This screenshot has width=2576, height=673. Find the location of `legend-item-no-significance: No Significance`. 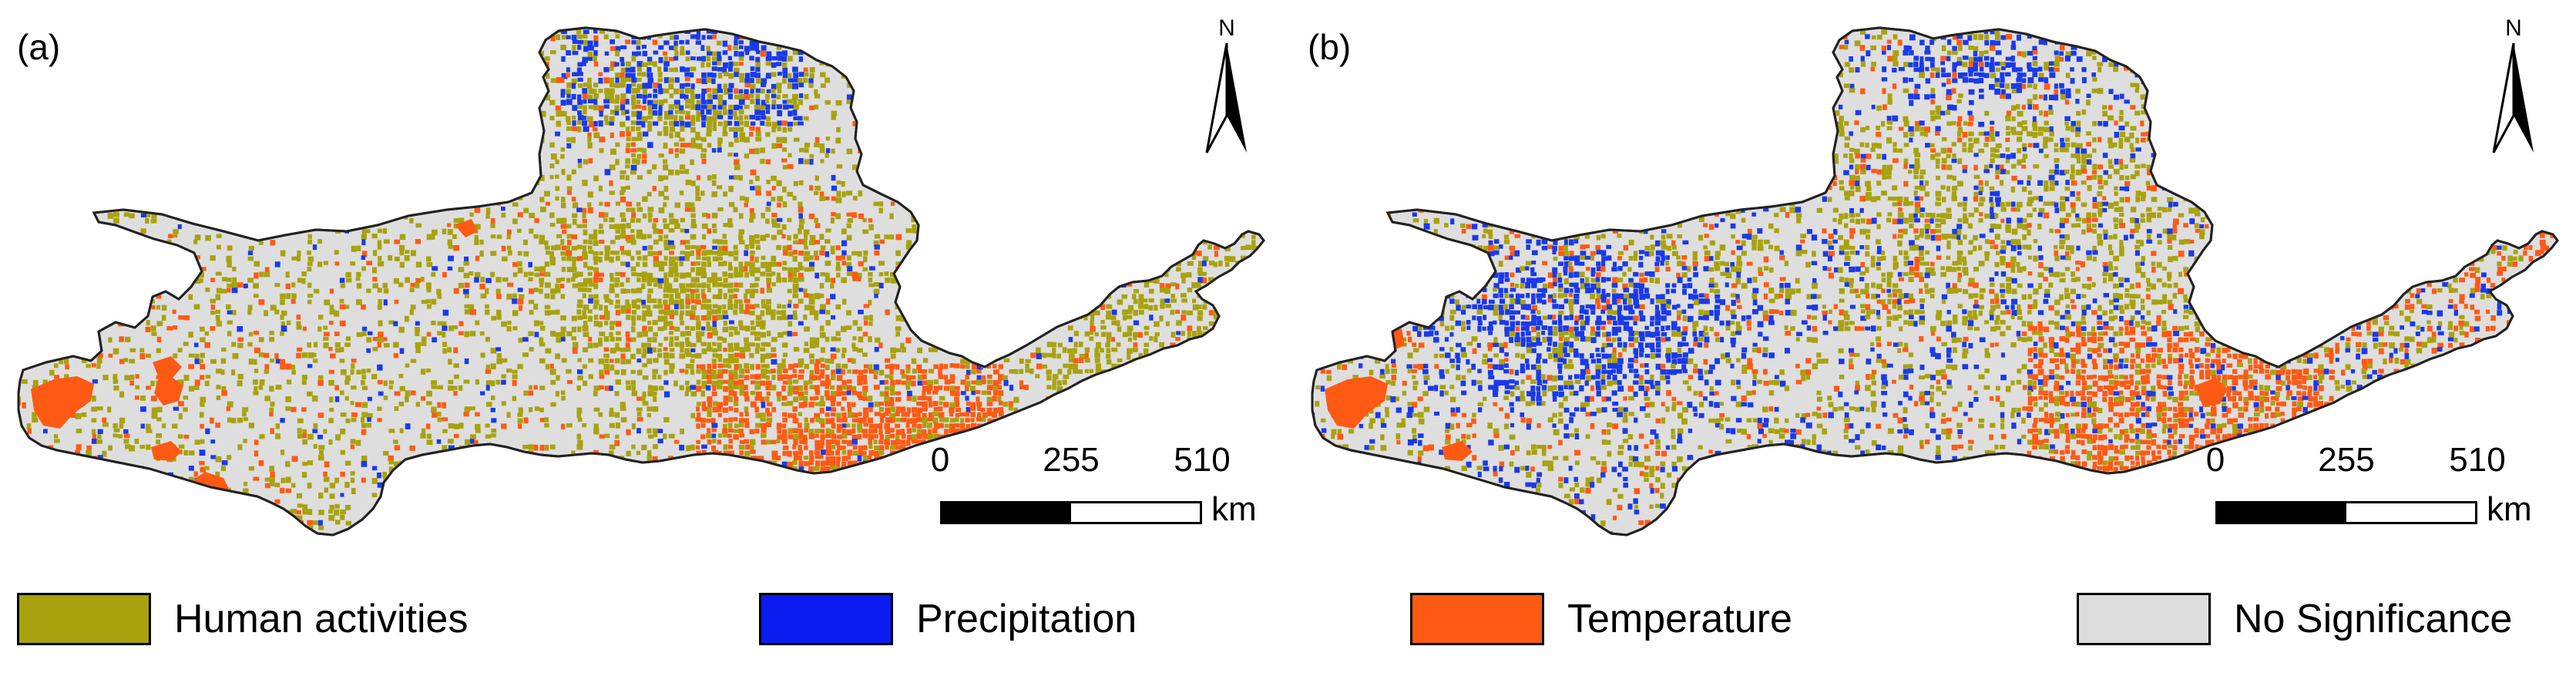

legend-item-no-significance: No Significance is located at coordinates (2294, 619).